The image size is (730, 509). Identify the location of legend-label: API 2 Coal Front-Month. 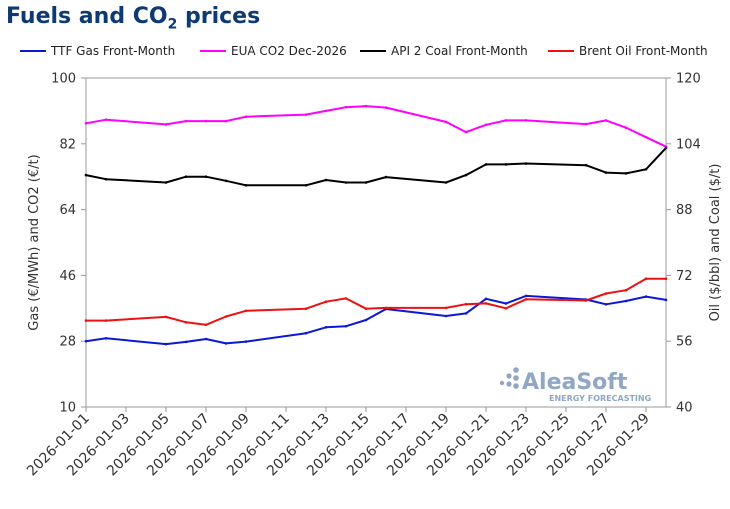
(459, 51).